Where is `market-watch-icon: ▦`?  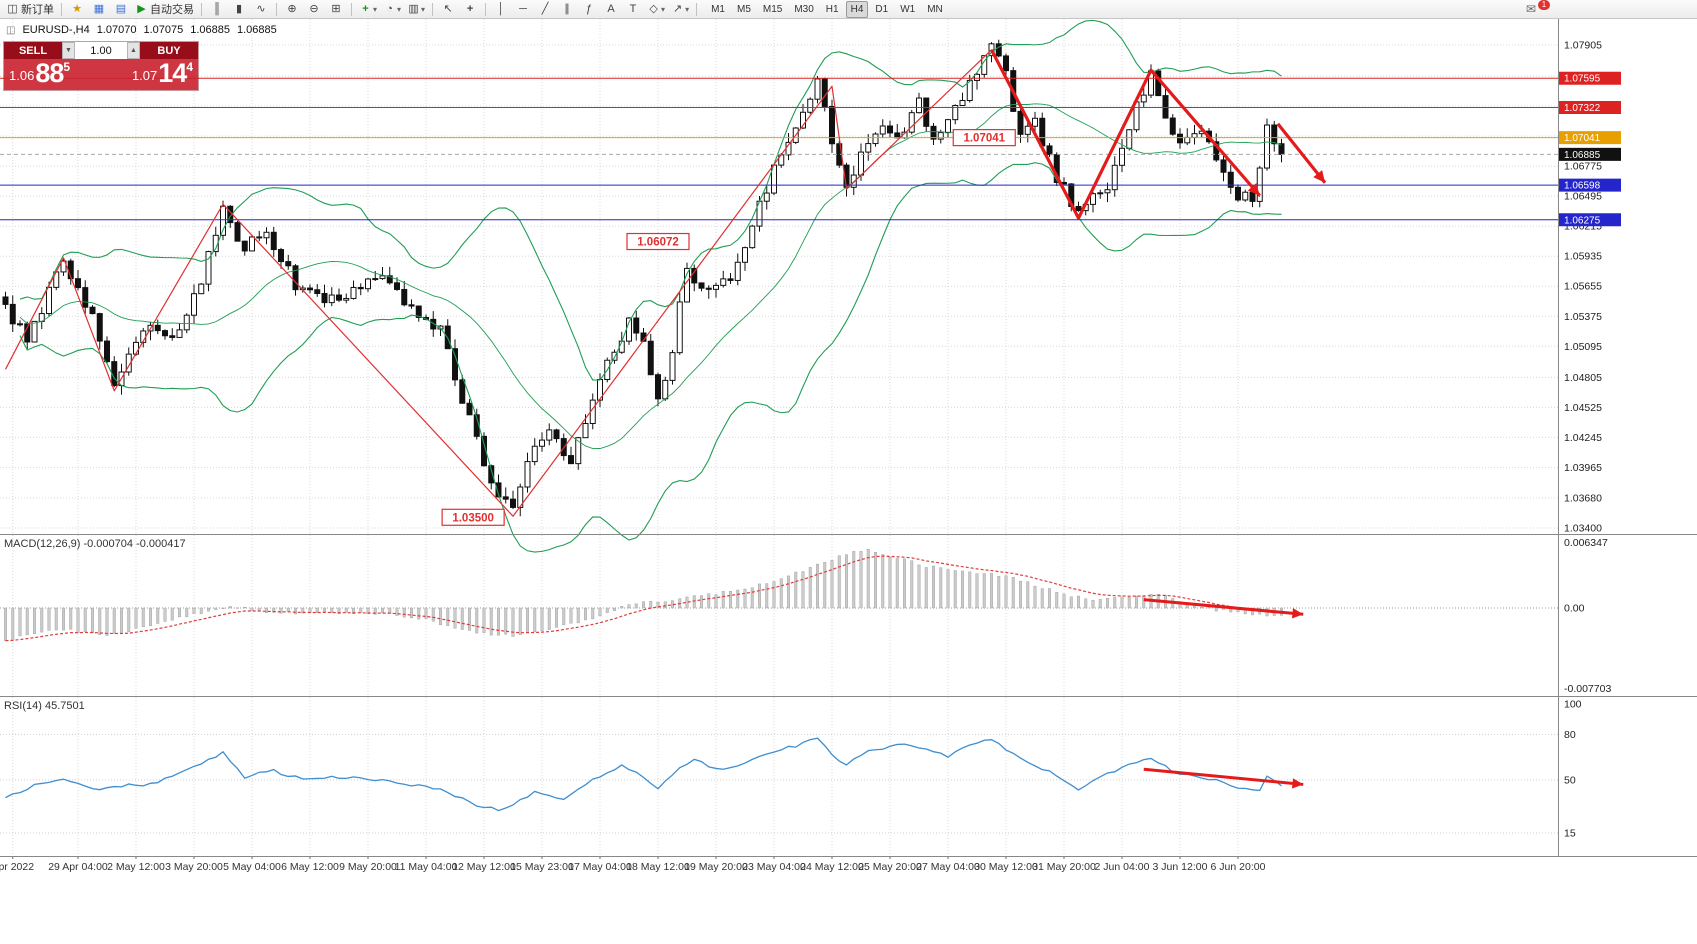
market-watch-icon: ▦ is located at coordinates (99, 9).